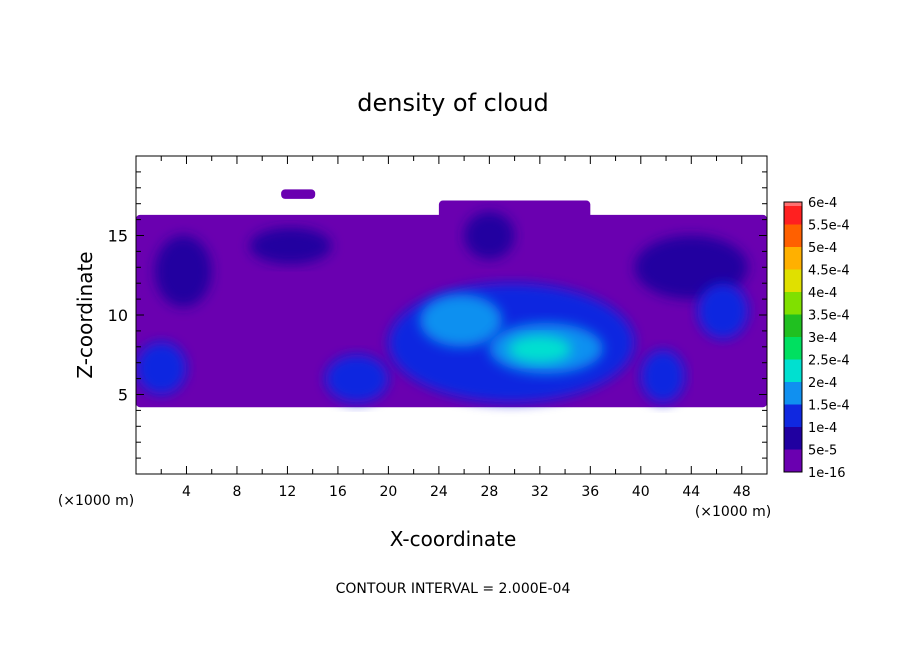 This screenshot has width=904, height=658. I want to click on x-tick-label: 8, so click(236, 492).